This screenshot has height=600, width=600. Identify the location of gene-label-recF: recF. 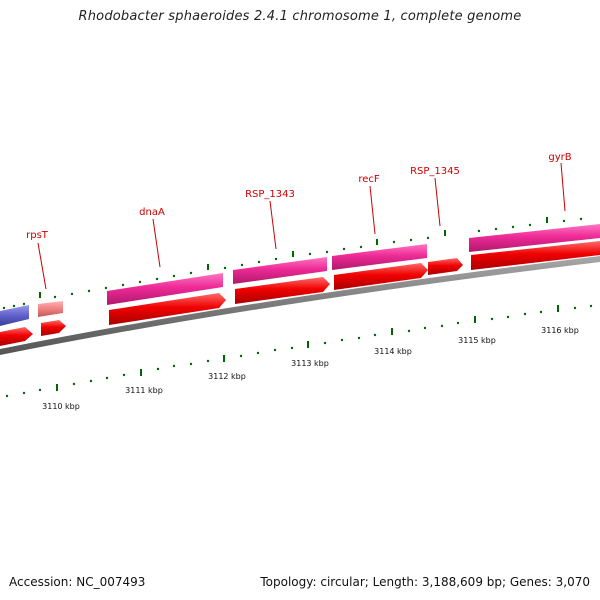
(369, 179).